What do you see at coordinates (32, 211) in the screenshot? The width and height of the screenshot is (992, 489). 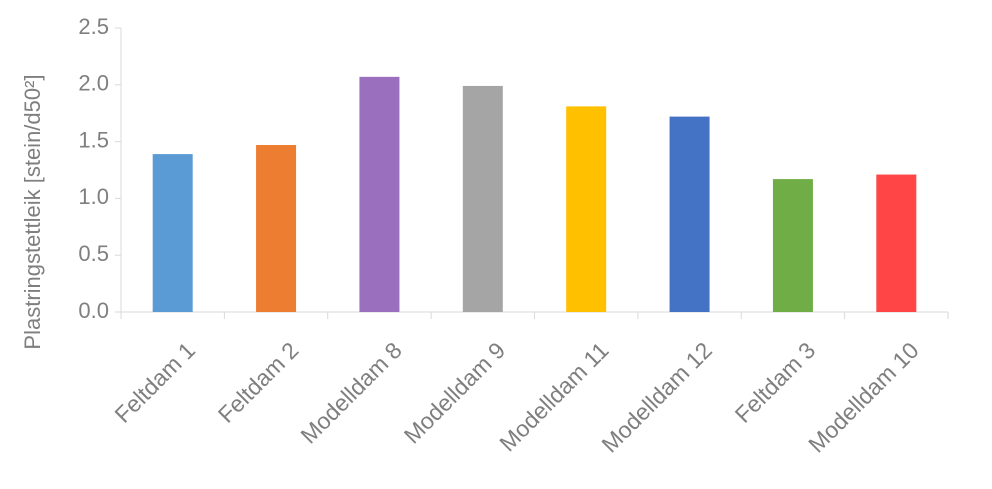 I see `y-axis-title: Plastringstettleik [stein/d50²]` at bounding box center [32, 211].